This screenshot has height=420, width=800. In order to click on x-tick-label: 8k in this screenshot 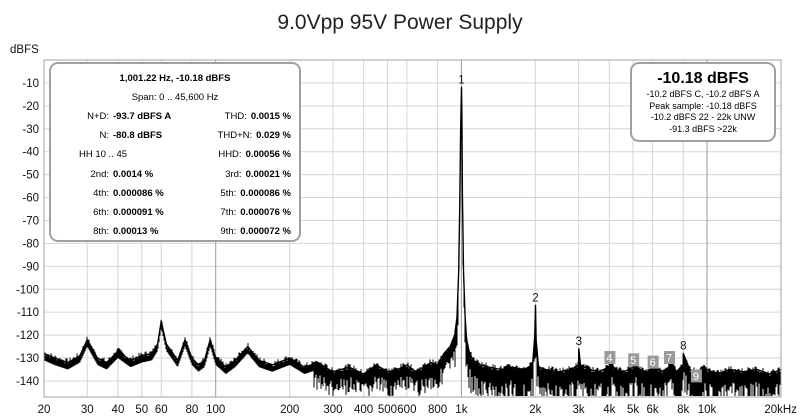, I will do `click(683, 410)`.